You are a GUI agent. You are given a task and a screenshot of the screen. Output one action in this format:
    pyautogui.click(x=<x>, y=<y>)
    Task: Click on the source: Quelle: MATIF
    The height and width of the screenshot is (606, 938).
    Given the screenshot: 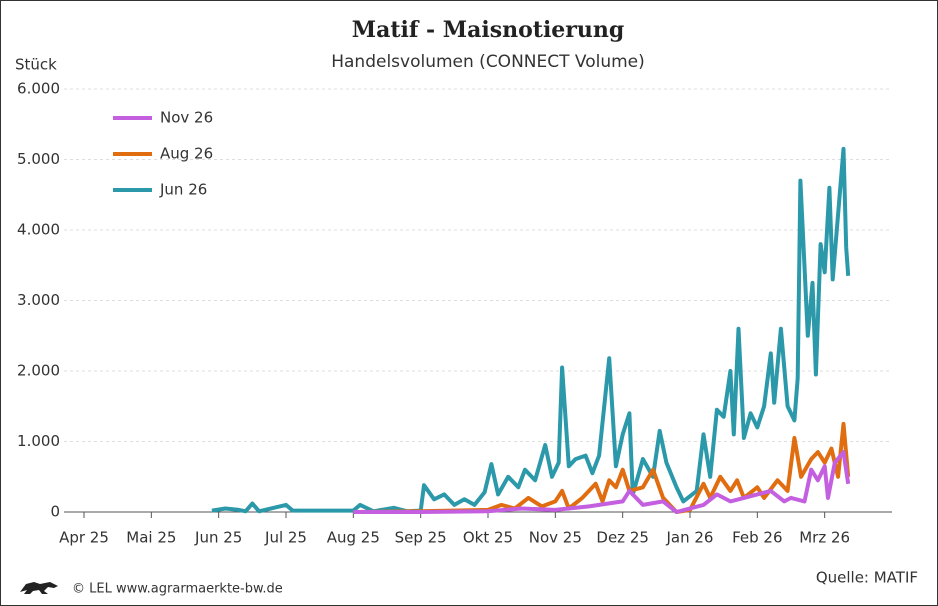 What is the action you would take?
    pyautogui.click(x=867, y=578)
    